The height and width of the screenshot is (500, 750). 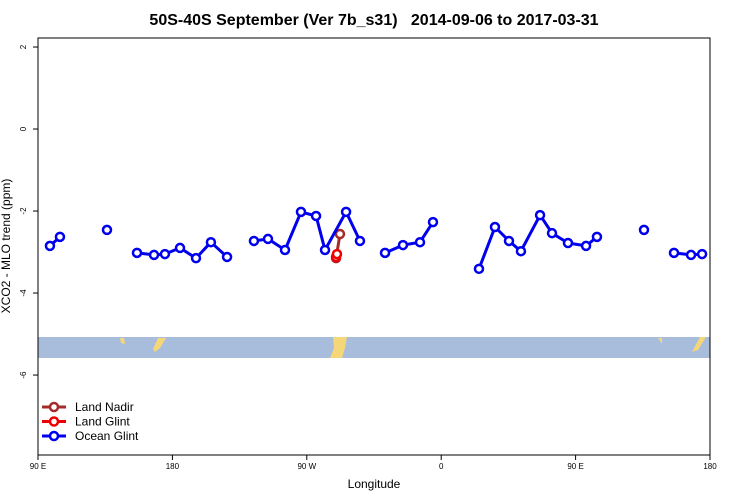 What do you see at coordinates (441, 466) in the screenshot?
I see `x-tick-label: 0` at bounding box center [441, 466].